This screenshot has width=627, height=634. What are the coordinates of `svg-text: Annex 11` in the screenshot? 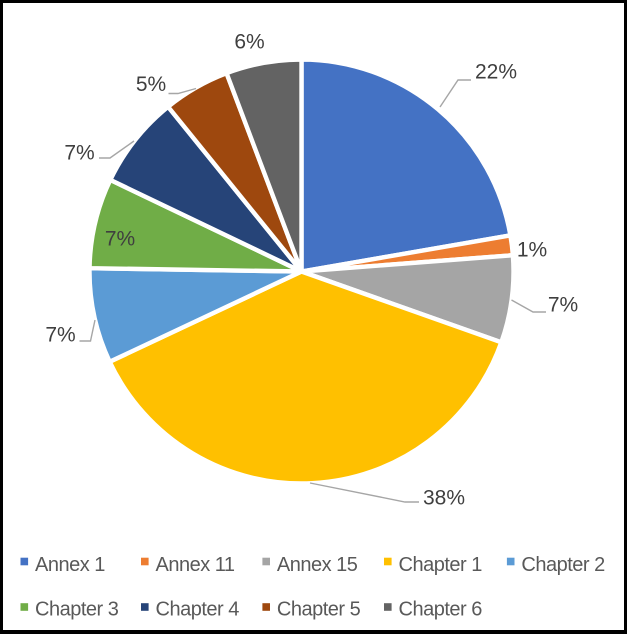 It's located at (195, 565).